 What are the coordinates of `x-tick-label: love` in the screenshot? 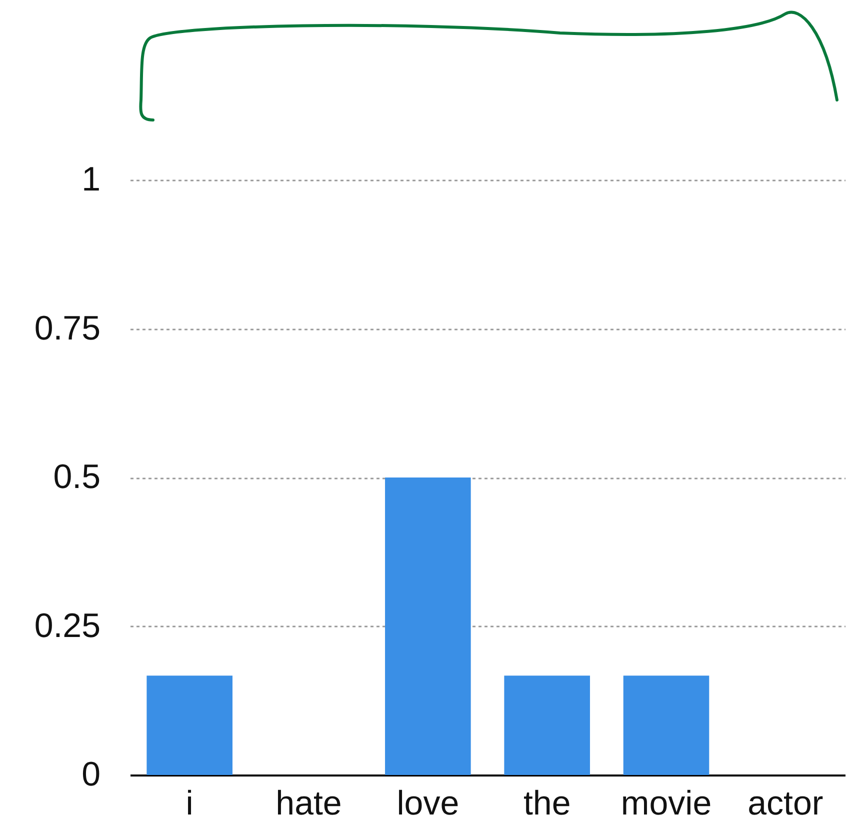 It's located at (428, 803).